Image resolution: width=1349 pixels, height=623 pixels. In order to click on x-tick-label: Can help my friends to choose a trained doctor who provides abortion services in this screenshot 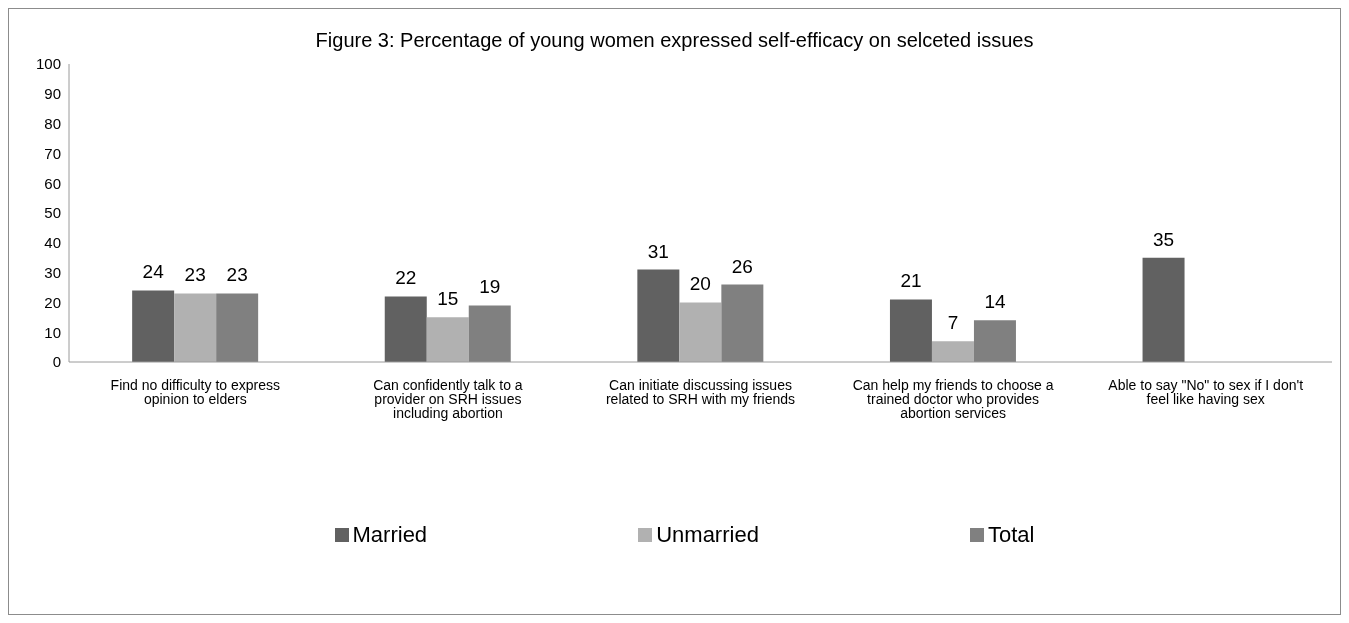, I will do `click(953, 398)`.